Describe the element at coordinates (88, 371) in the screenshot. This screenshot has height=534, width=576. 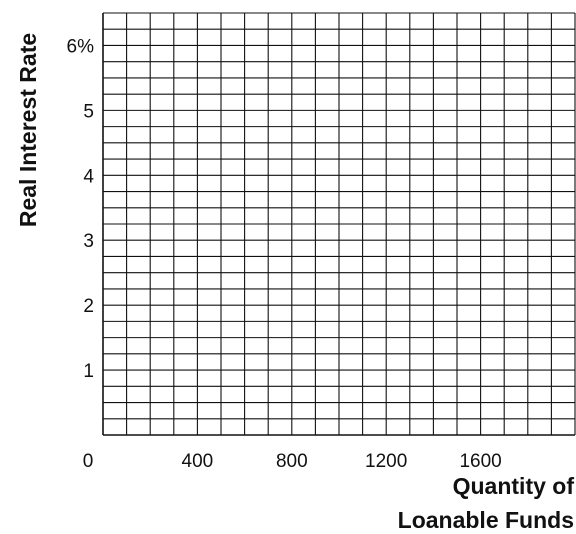
I see `y-tick-label: 1` at that location.